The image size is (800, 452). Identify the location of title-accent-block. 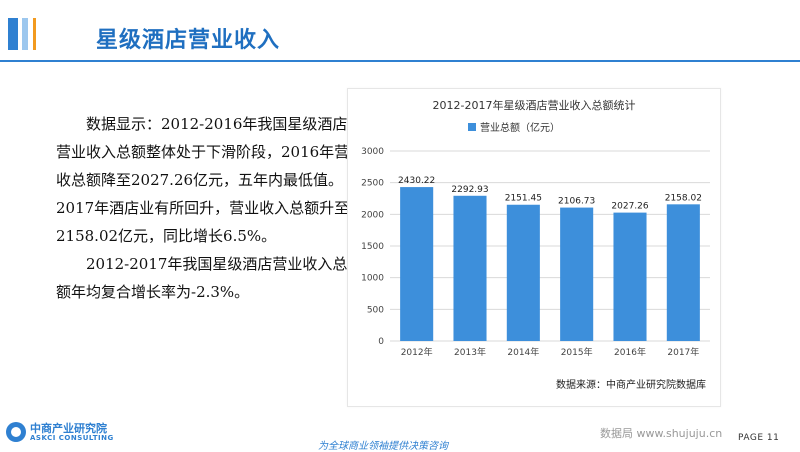
(13, 34).